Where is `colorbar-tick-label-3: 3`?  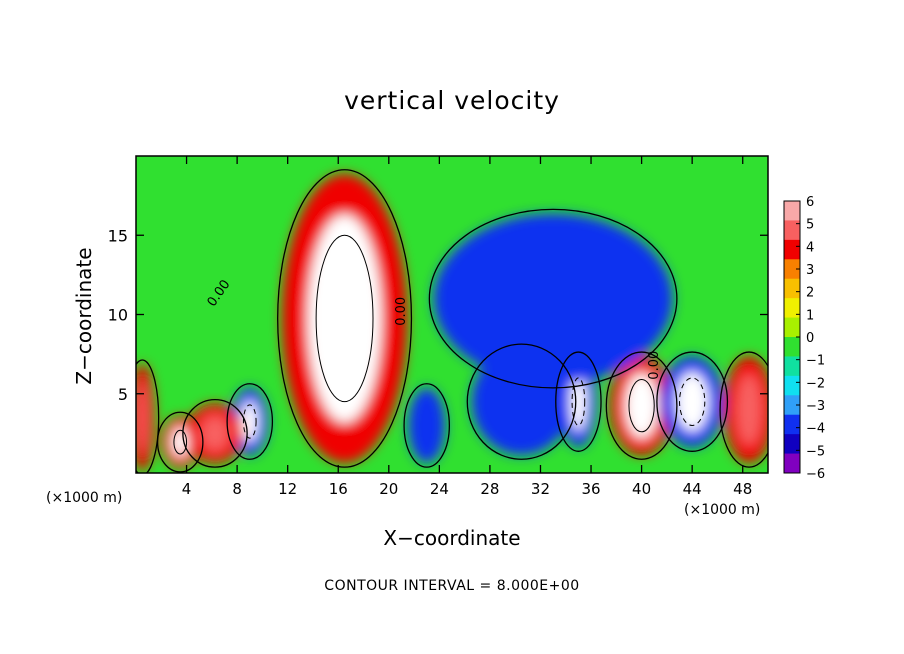 colorbar-tick-label-3: 3 is located at coordinates (810, 270).